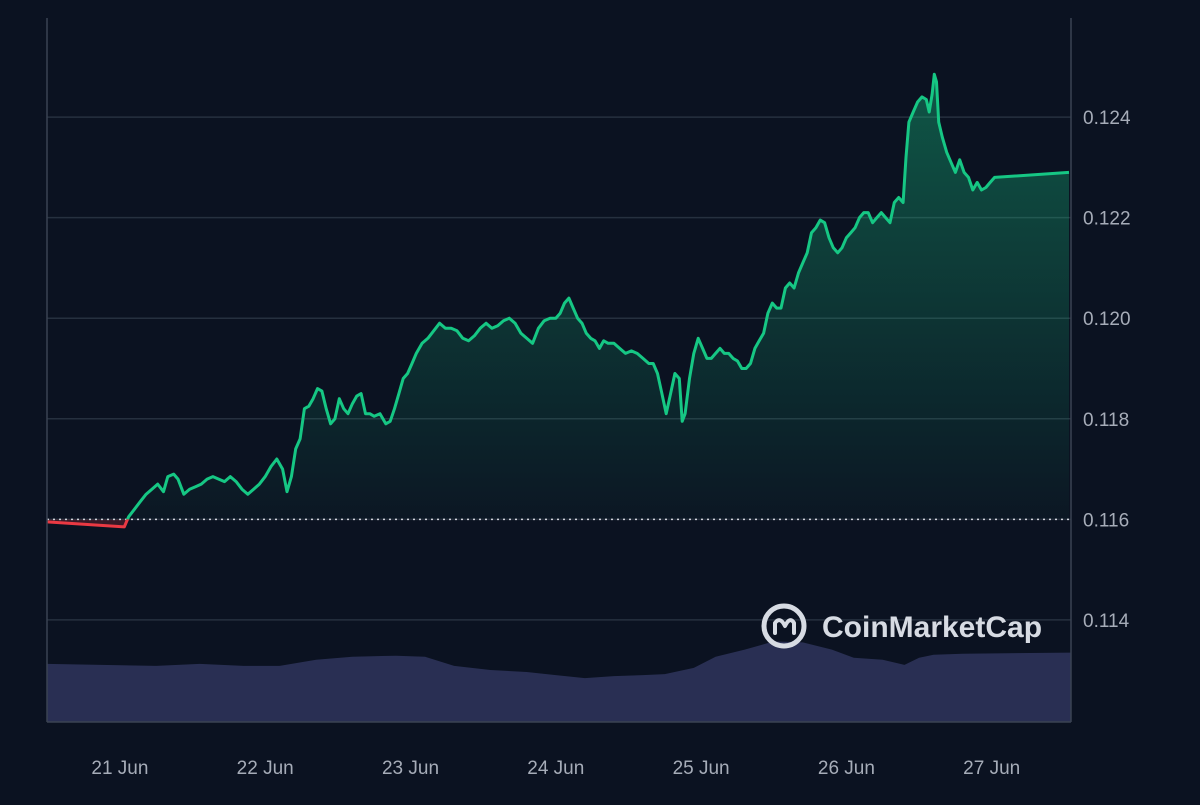  I want to click on volume-bars, so click(559, 681).